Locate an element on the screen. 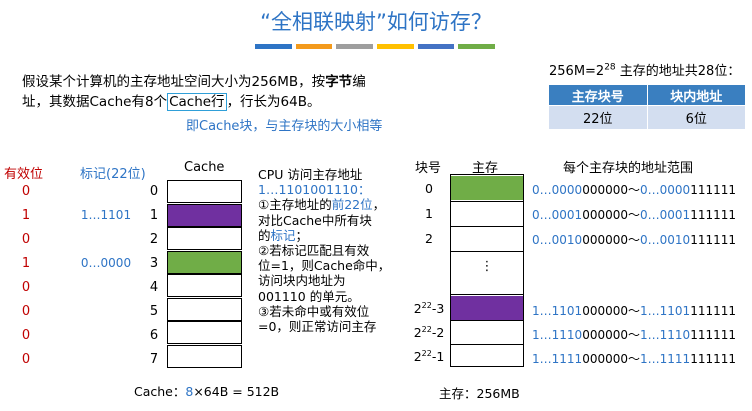  cache-line-count: 8 is located at coordinates (189, 391).